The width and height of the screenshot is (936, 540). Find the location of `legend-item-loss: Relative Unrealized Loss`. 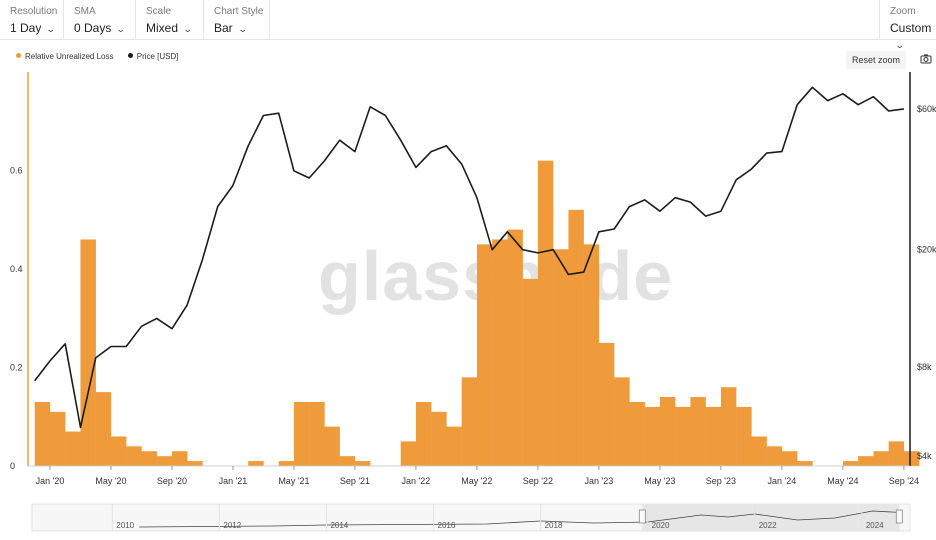

legend-item-loss: Relative Unrealized Loss is located at coordinates (65, 56).